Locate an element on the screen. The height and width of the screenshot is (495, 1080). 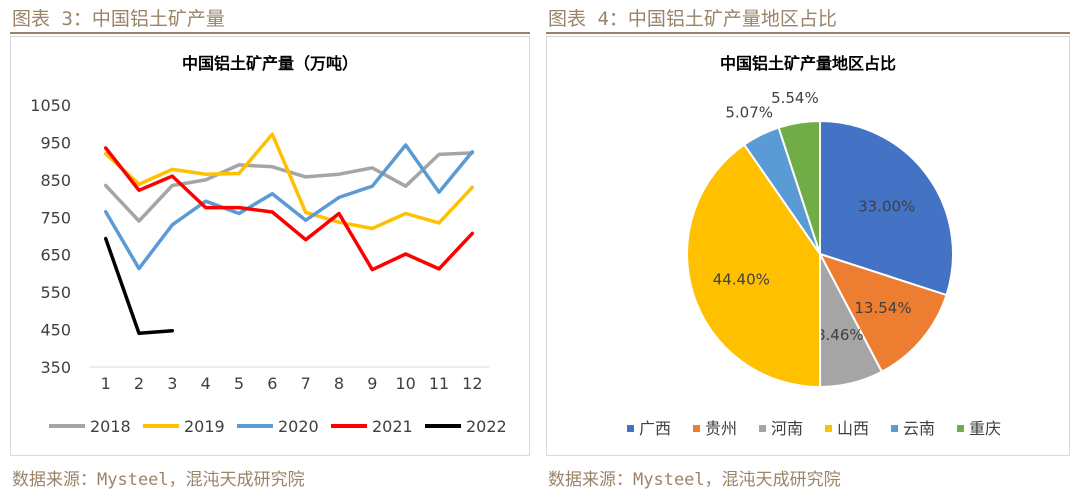
x-tick-label: 12 is located at coordinates (472, 383).